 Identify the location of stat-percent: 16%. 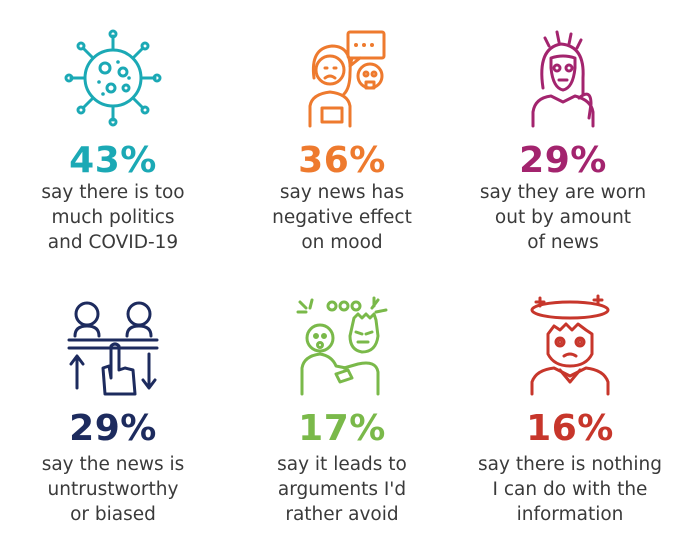
(570, 428).